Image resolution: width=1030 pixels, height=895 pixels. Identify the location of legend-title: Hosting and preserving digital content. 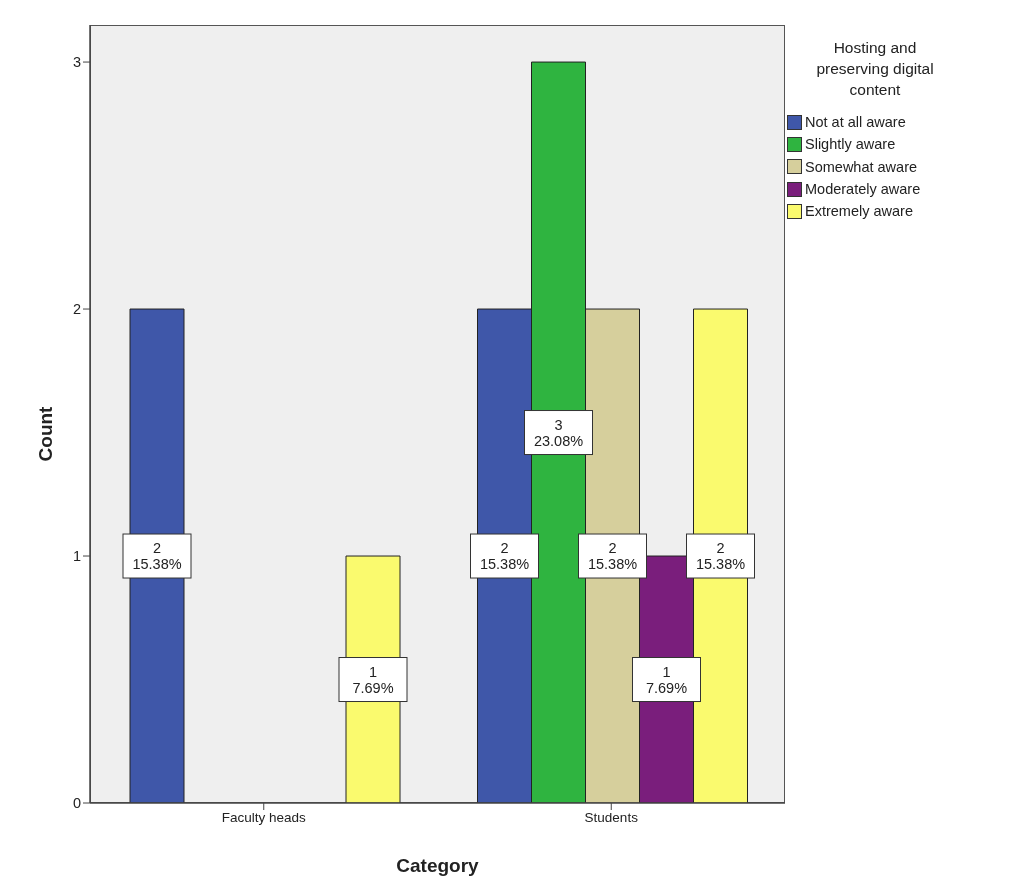
(875, 69).